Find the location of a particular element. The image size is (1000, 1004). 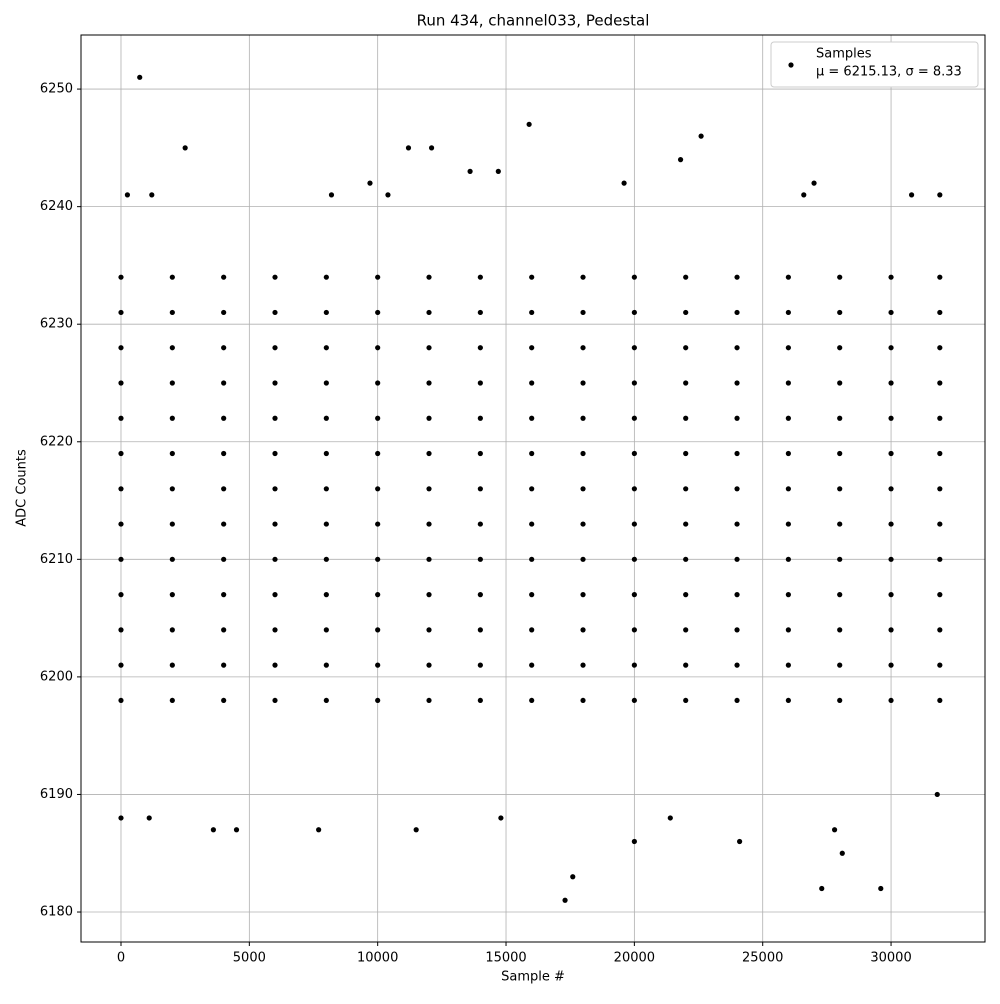

legend-box is located at coordinates (874, 64).